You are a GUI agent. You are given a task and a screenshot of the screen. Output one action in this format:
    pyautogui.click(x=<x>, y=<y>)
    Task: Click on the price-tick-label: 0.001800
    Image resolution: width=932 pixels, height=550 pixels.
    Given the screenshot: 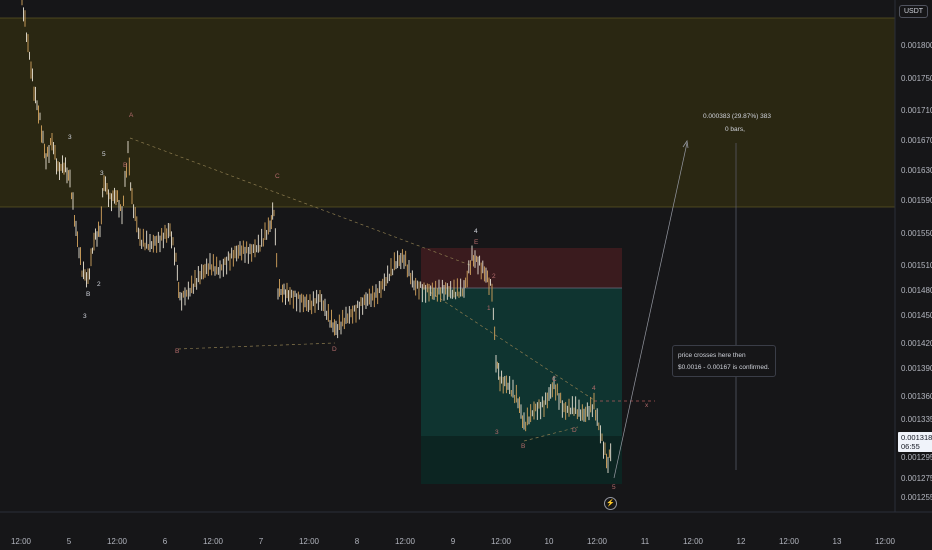 What is the action you would take?
    pyautogui.click(x=916, y=45)
    